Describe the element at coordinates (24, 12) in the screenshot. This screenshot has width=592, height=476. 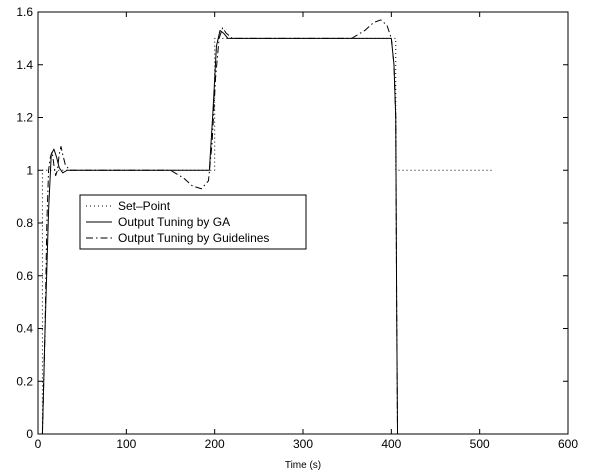
I see `y-tick-label: 1.6` at that location.